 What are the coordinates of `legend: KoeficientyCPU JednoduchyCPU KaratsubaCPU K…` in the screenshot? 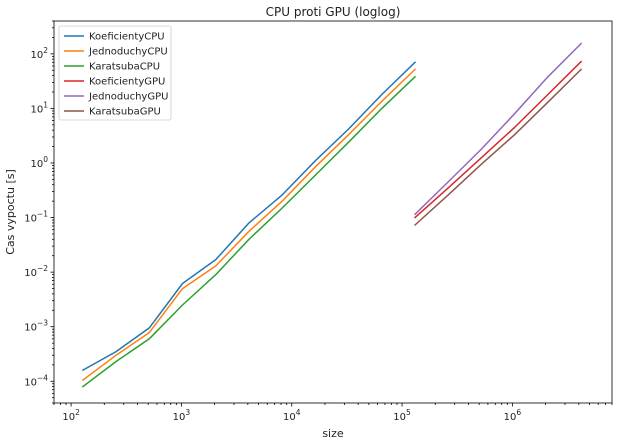 It's located at (115, 73).